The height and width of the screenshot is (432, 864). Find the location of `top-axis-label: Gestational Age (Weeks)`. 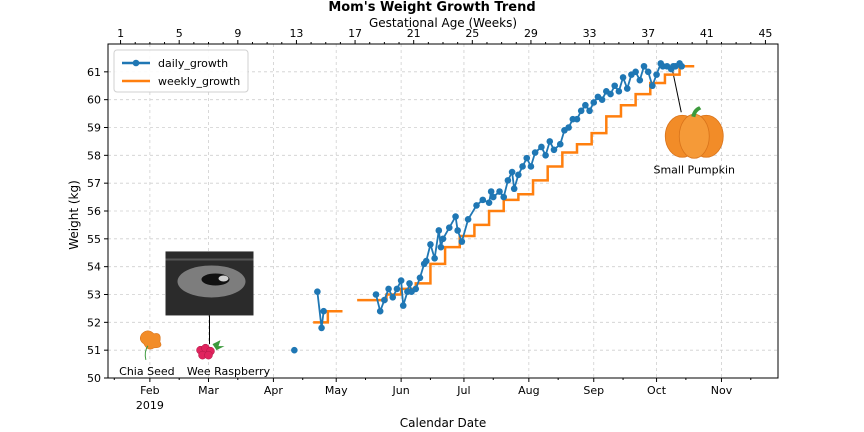

top-axis-label: Gestational Age (Weeks) is located at coordinates (443, 23).